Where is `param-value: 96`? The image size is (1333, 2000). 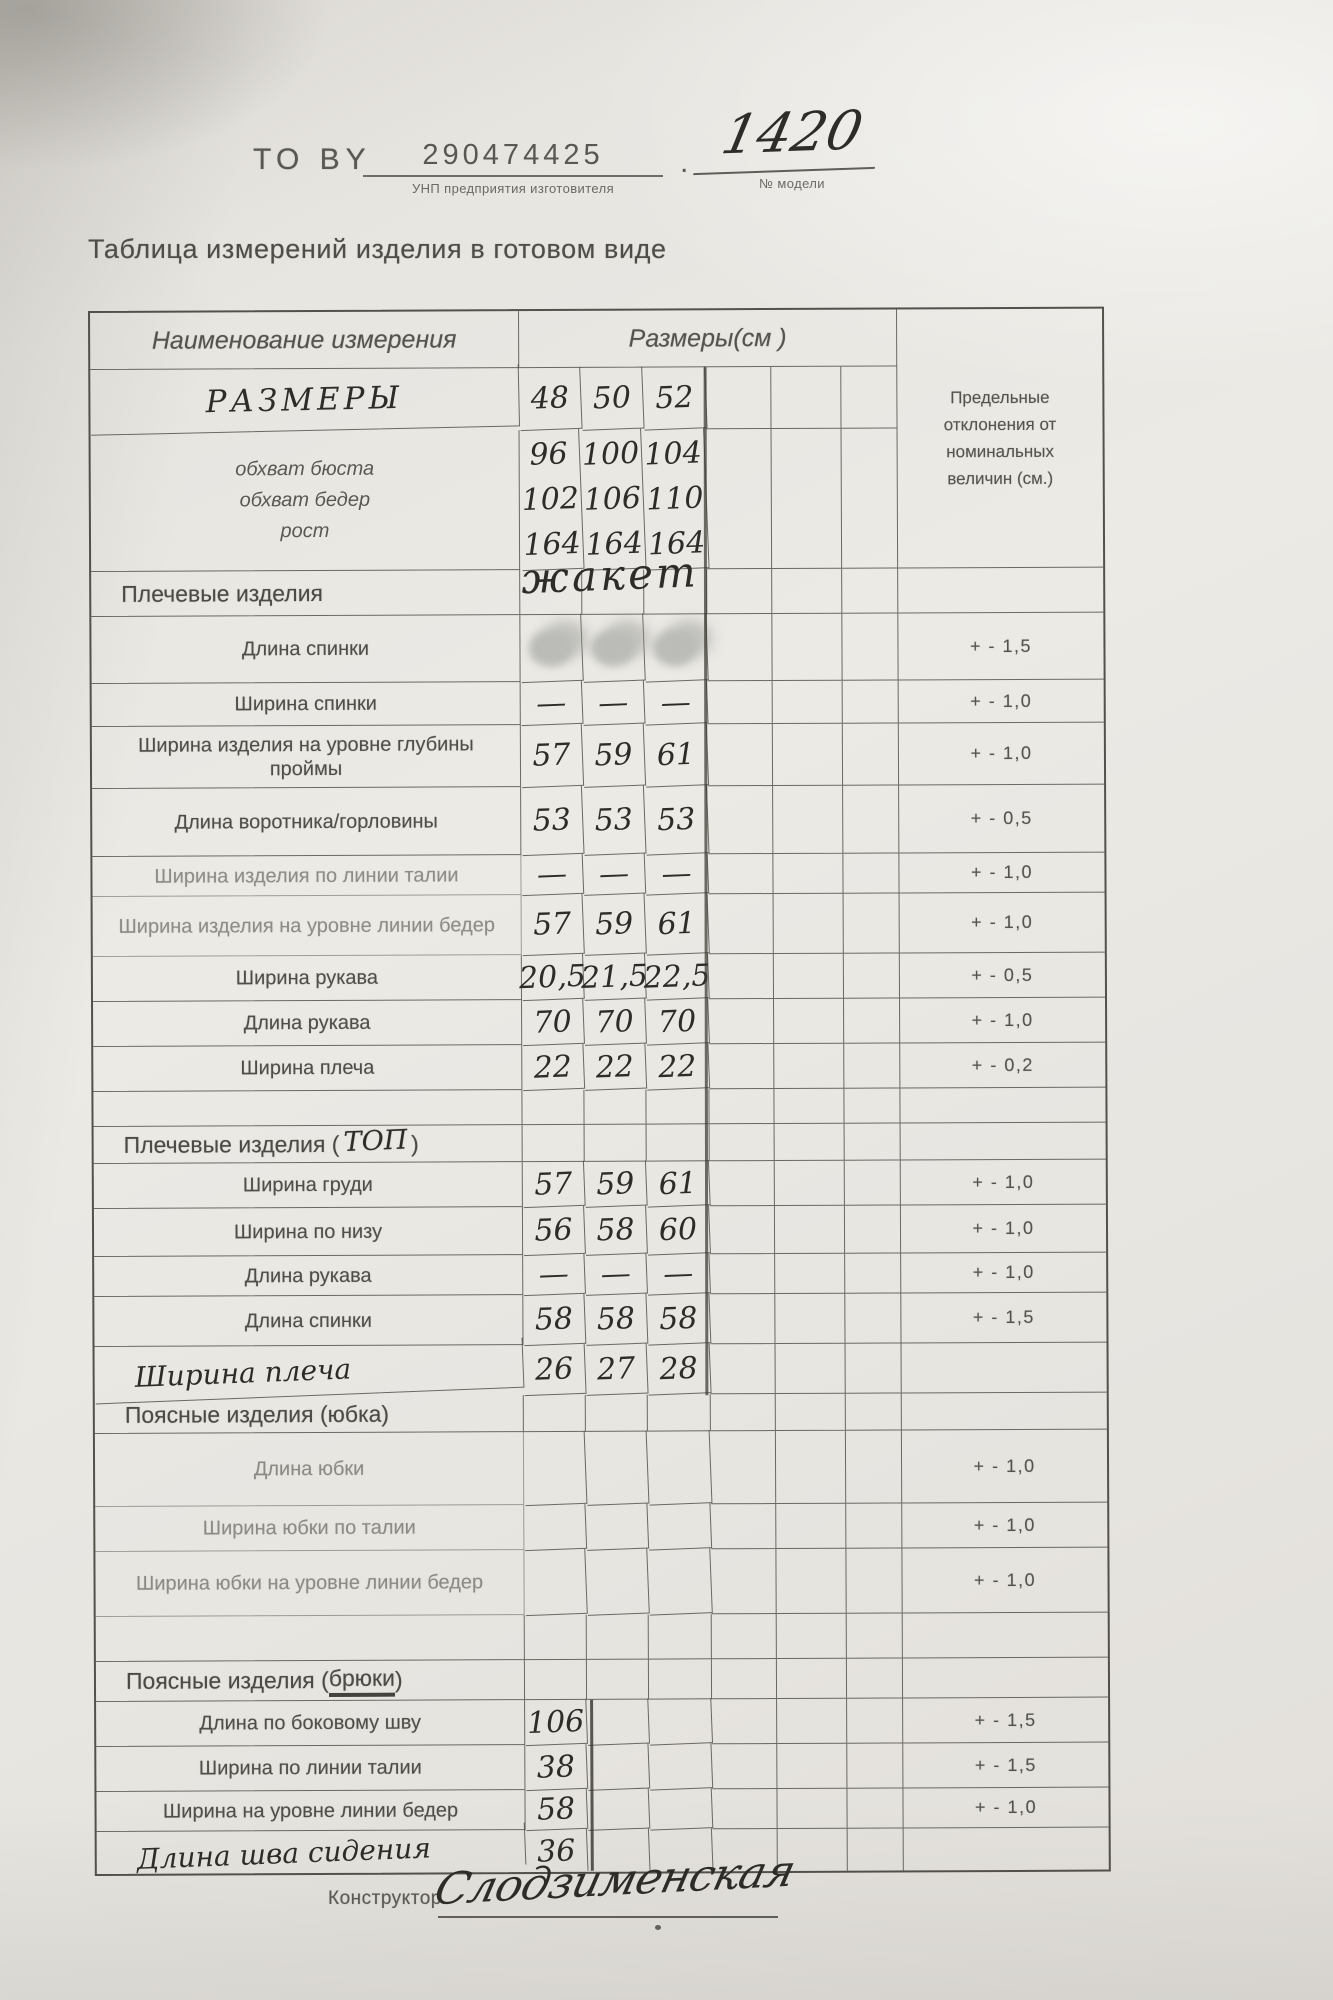 param-value: 96 is located at coordinates (548, 454).